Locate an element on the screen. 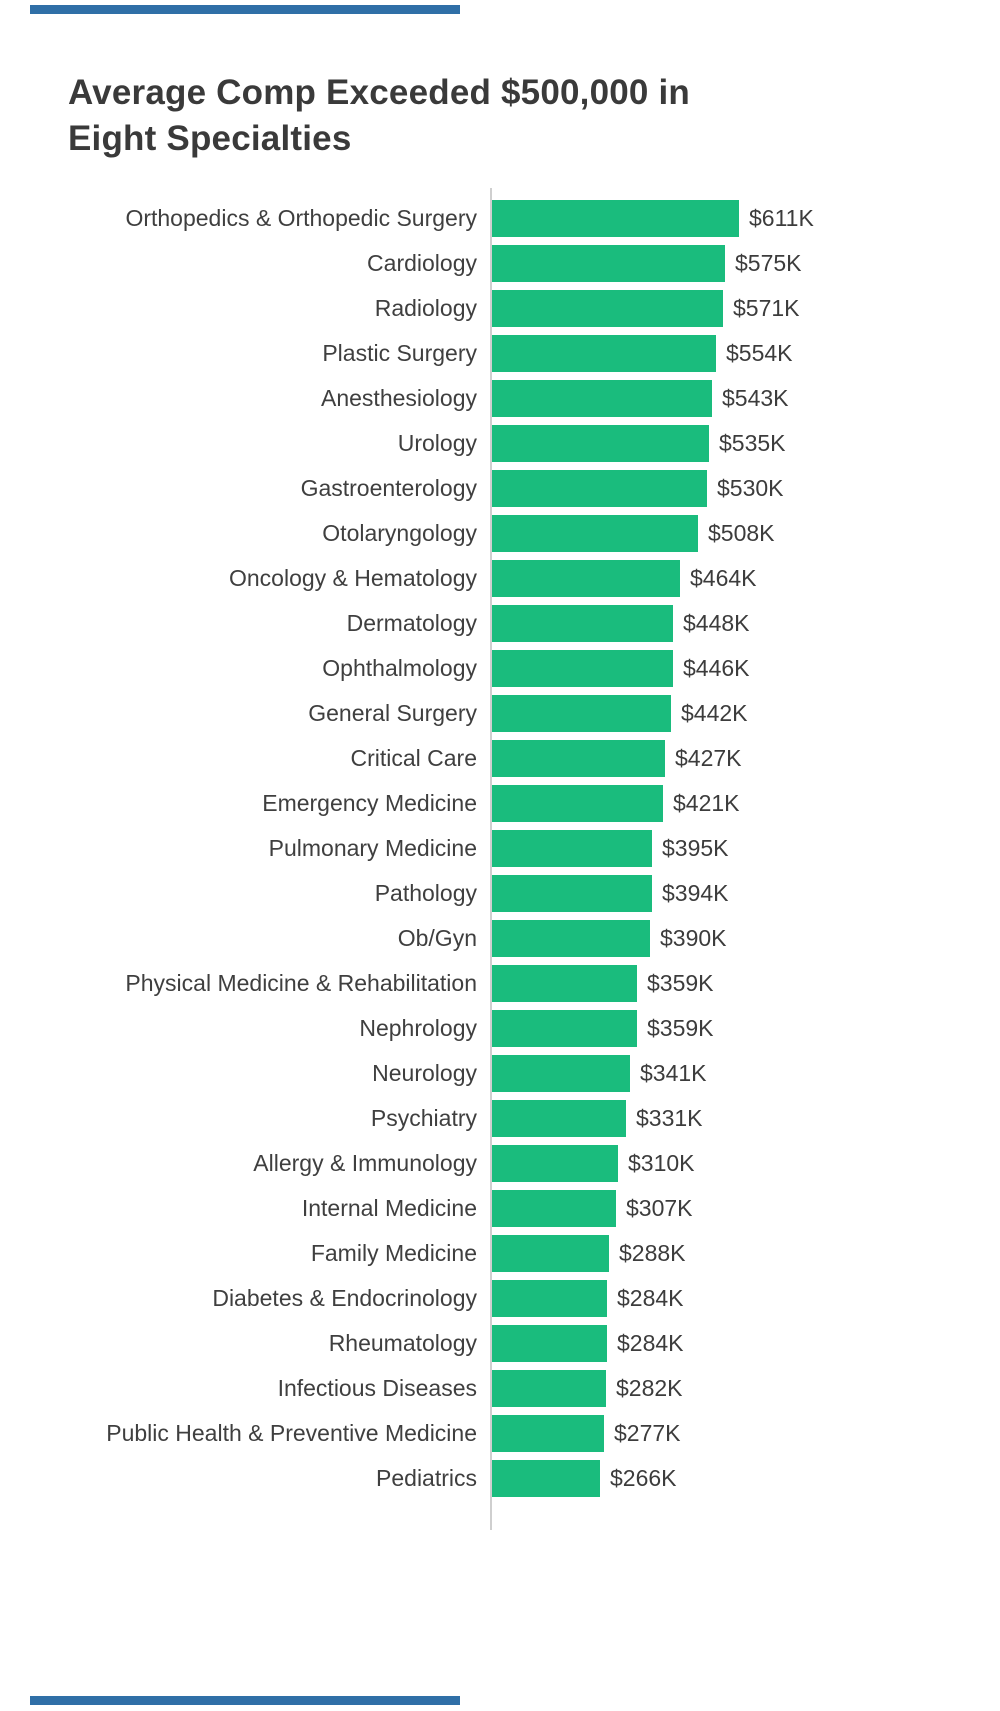 Image resolution: width=1000 pixels, height=1711 pixels. category-label: Public Health & Preventive Medicine is located at coordinates (291, 1433).